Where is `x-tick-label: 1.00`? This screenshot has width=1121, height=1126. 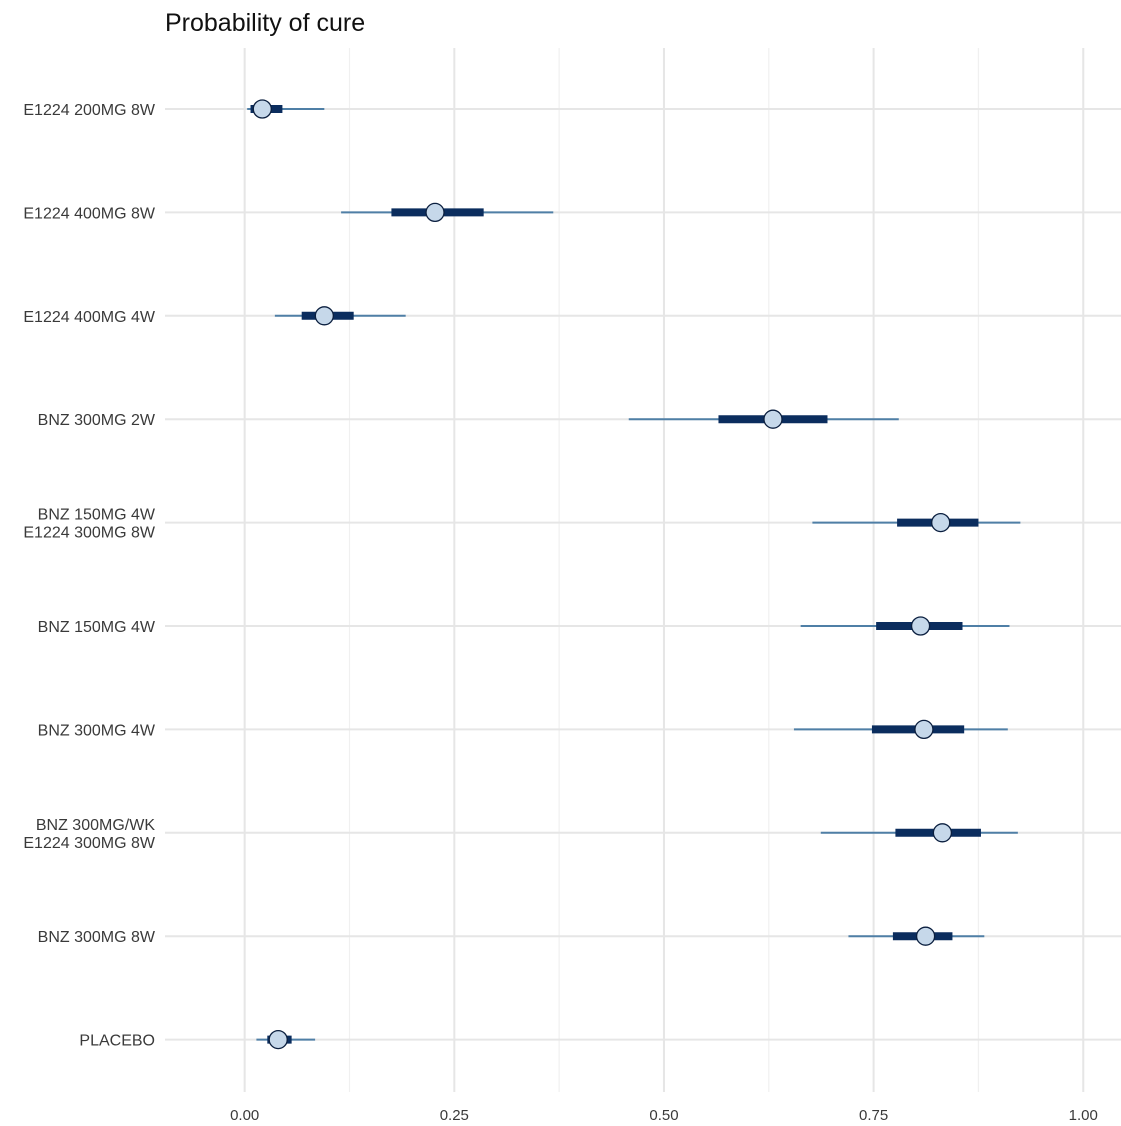
x-tick-label: 1.00 is located at coordinates (1083, 1115).